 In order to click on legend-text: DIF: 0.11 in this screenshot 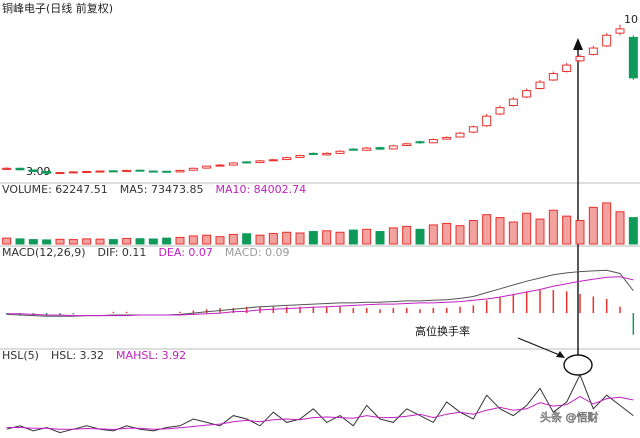, I will do `click(122, 252)`.